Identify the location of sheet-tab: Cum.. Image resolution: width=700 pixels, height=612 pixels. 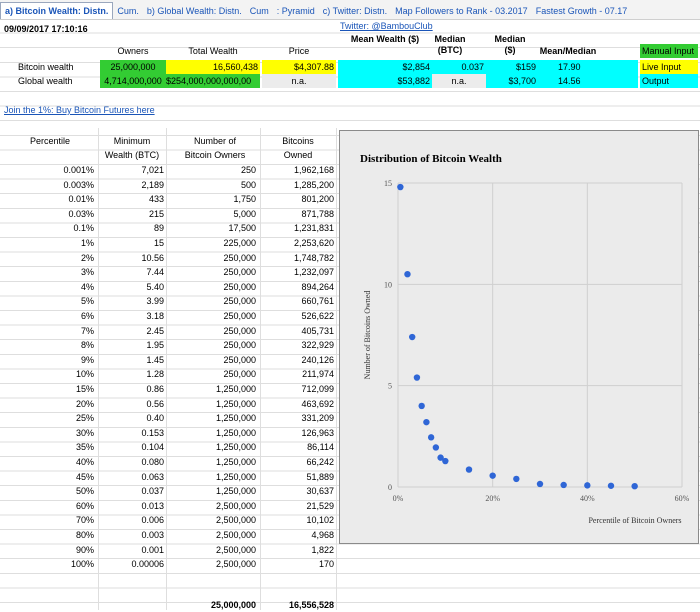
(128, 11).